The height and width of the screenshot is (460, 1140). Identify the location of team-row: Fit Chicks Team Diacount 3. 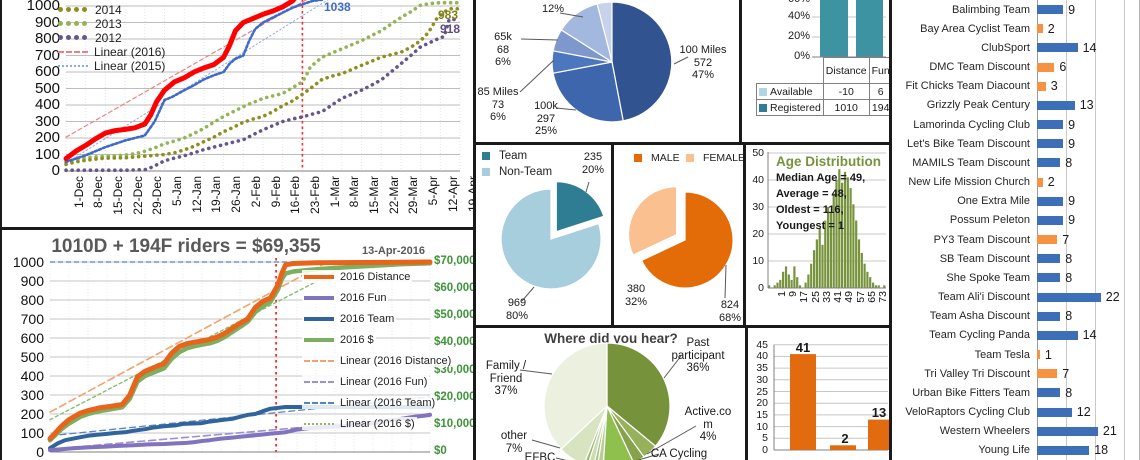
(1015, 86).